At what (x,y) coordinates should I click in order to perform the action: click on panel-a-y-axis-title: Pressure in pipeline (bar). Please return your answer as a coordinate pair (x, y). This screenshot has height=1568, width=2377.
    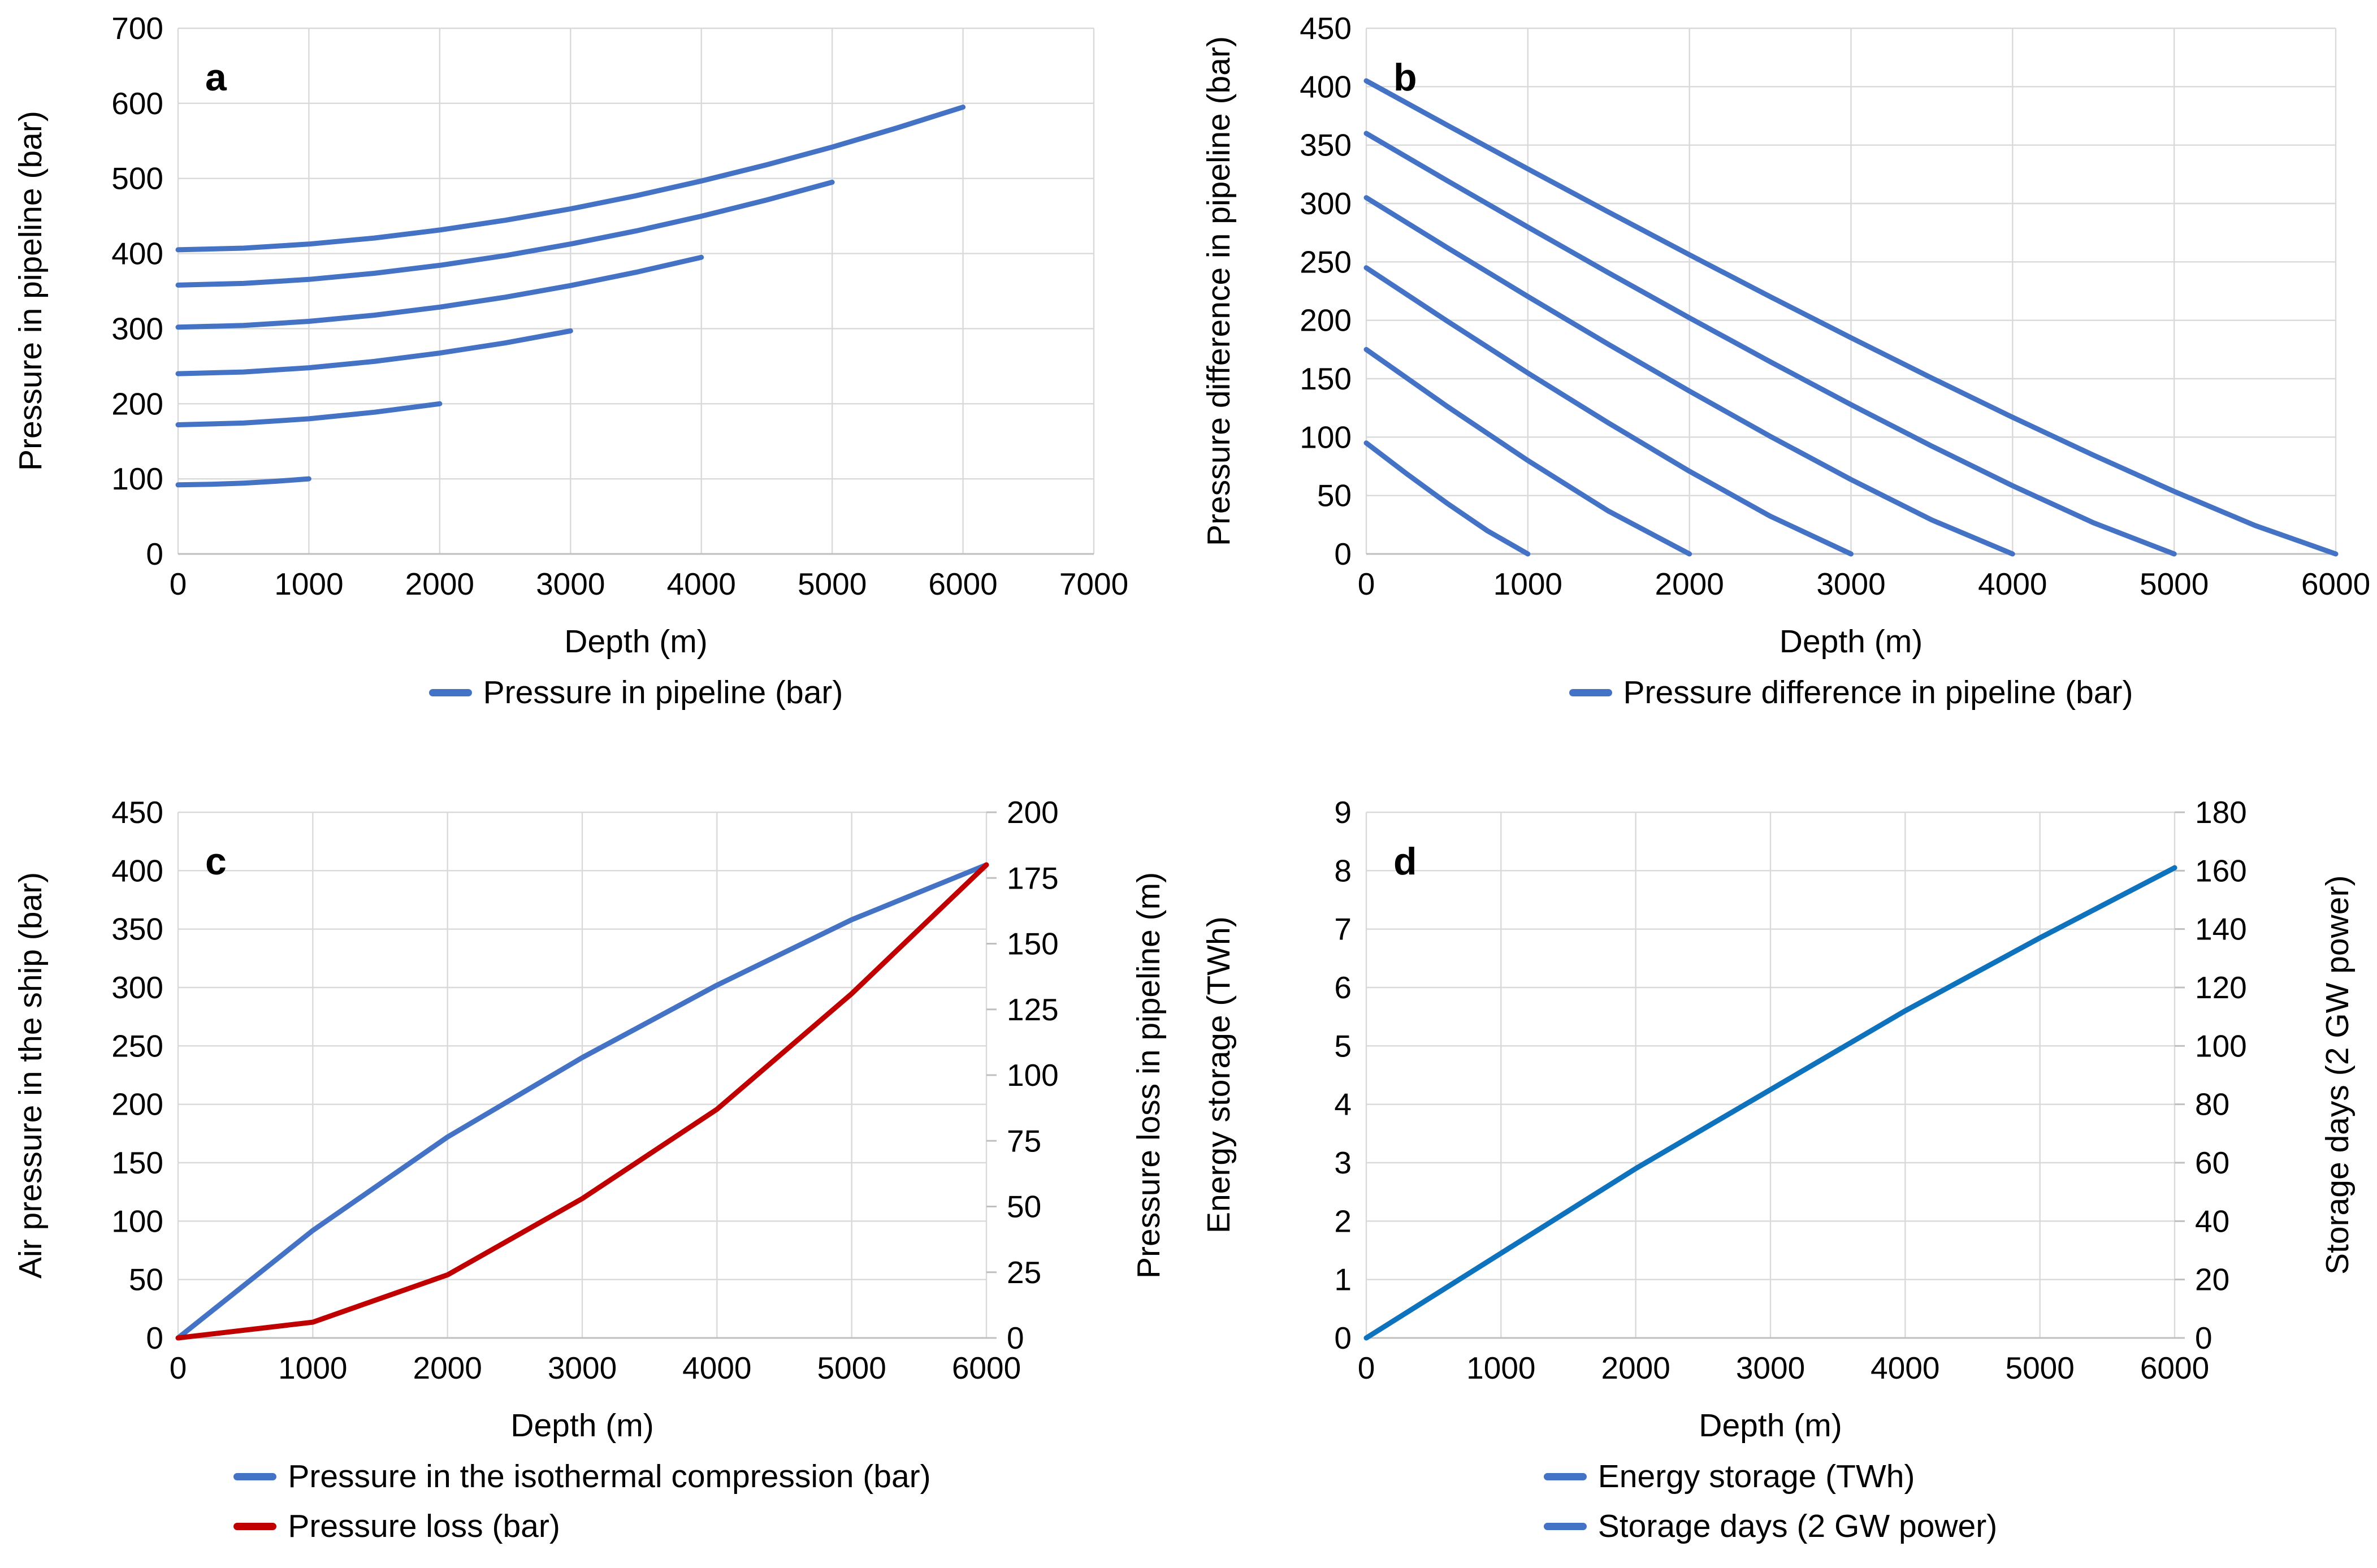
    Looking at the image, I should click on (31, 291).